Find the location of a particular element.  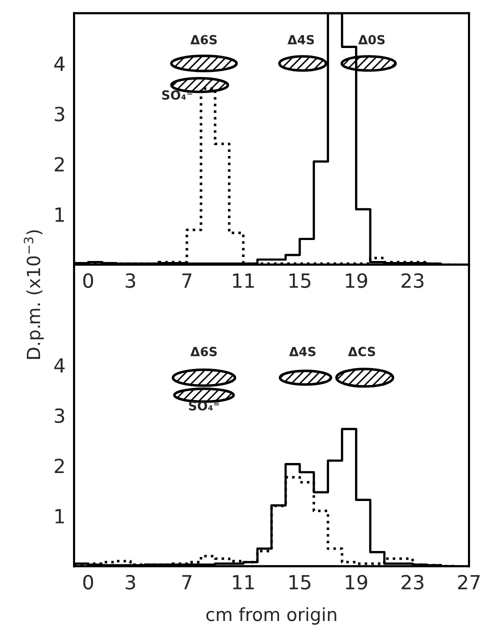

annotation: Δ0S is located at coordinates (371, 39).